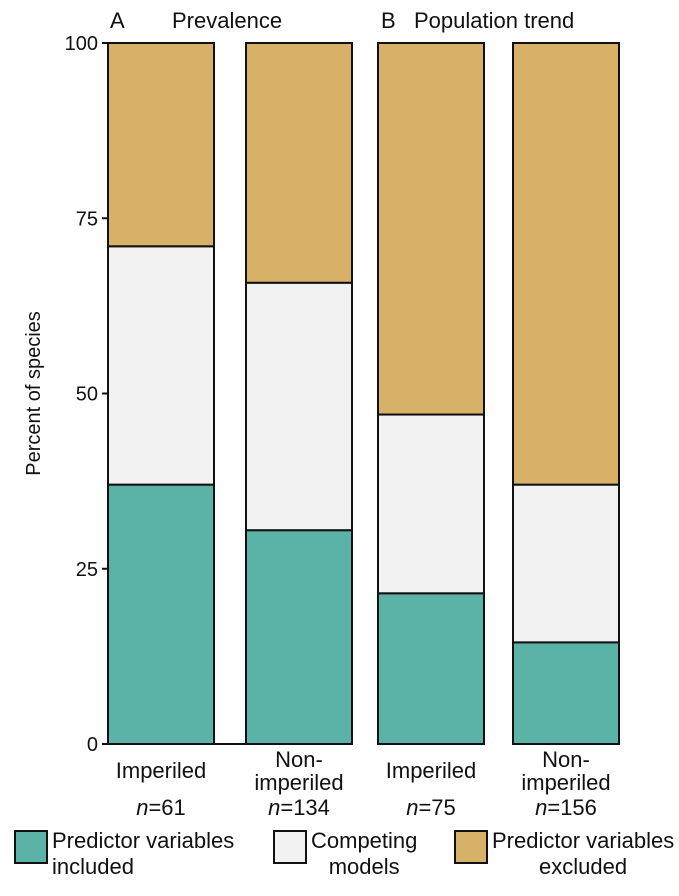 Image resolution: width=679 pixels, height=896 pixels. What do you see at coordinates (299, 163) in the screenshot?
I see `bar-A-1-excluded` at bounding box center [299, 163].